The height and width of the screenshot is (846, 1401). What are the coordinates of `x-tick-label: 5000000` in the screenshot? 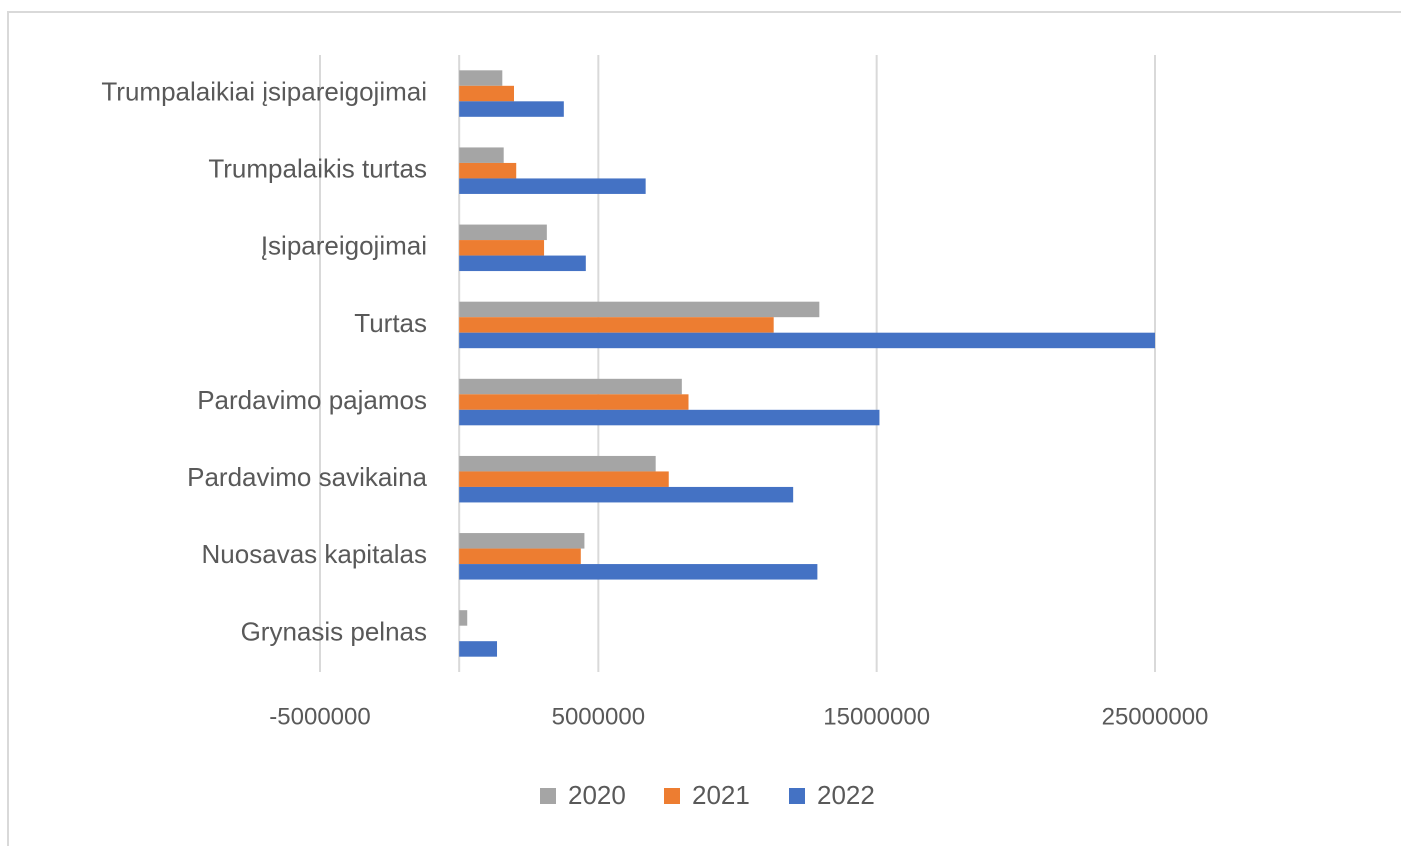 It's located at (598, 716).